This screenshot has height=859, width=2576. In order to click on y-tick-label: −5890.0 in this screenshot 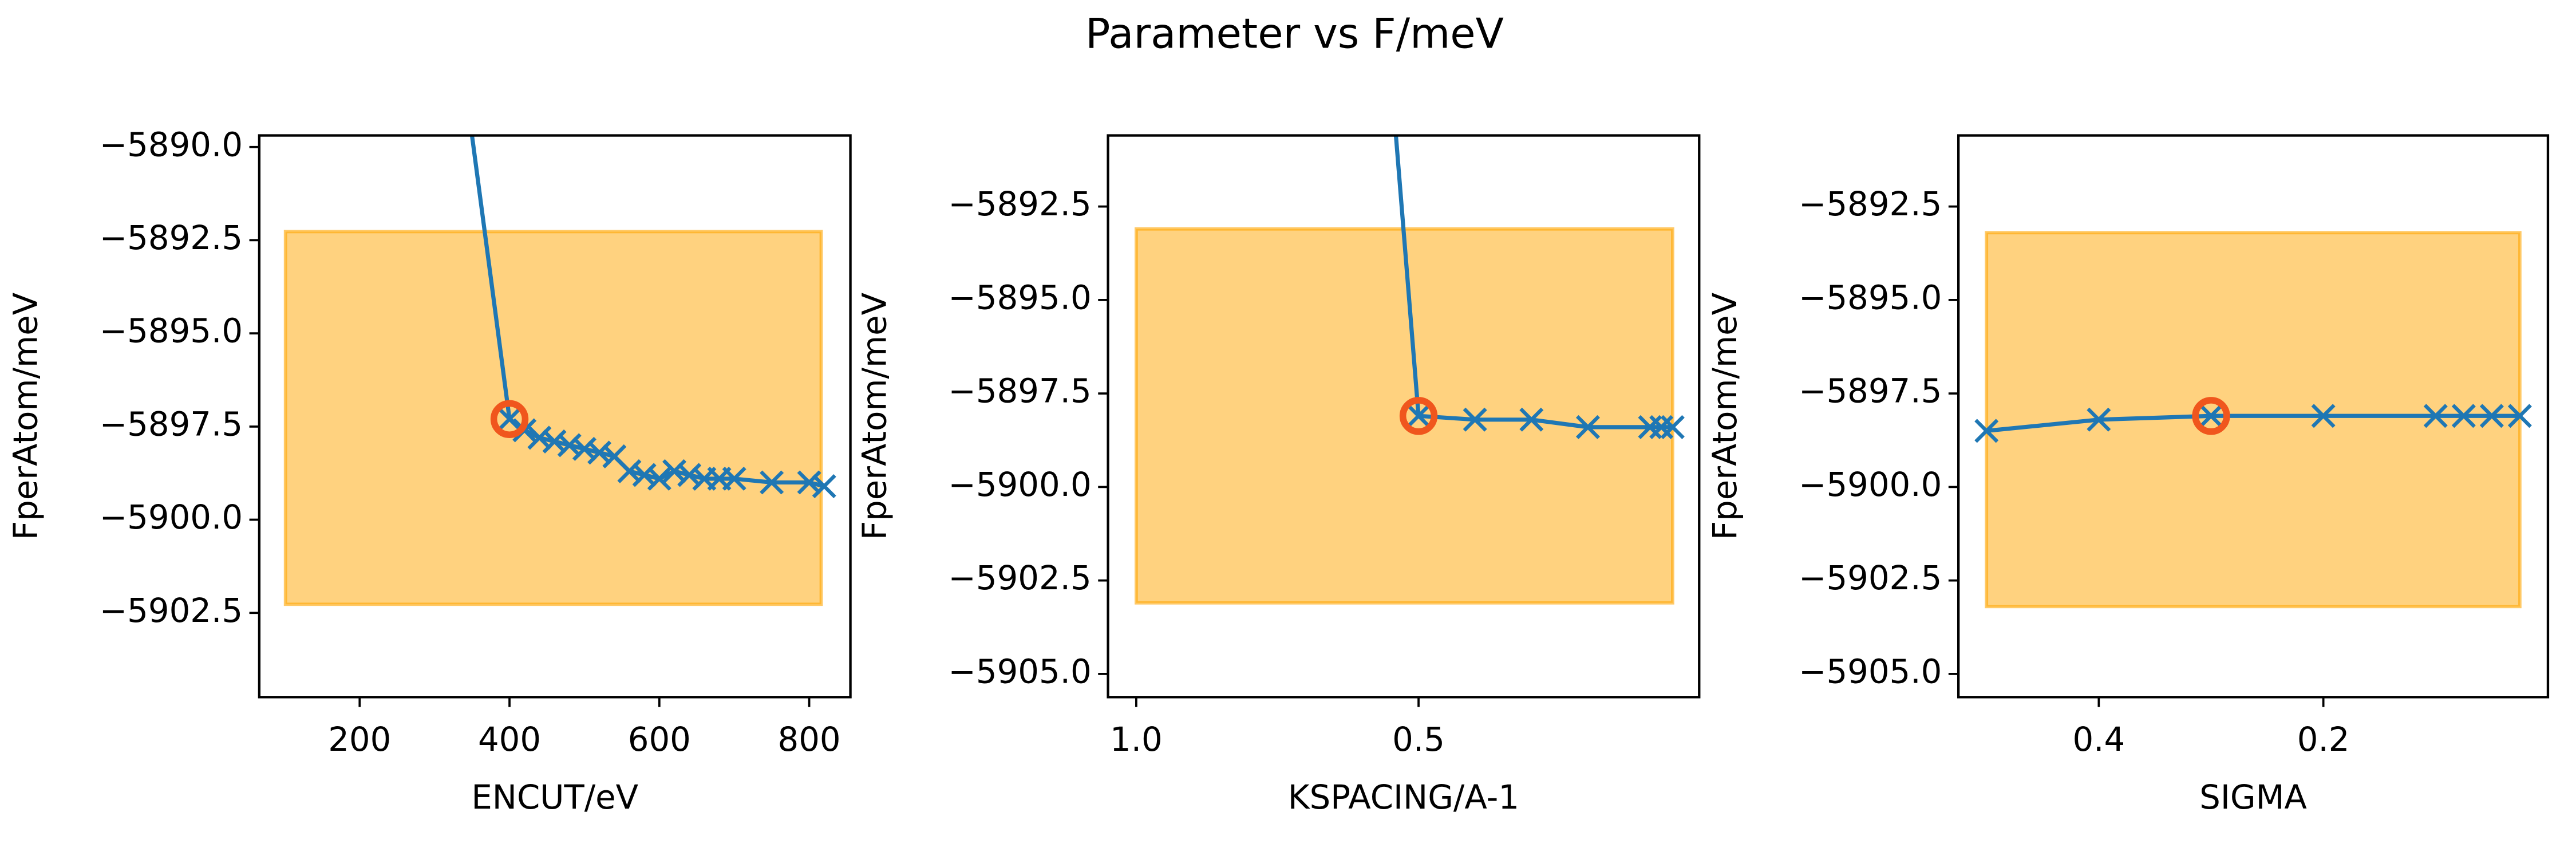, I will do `click(171, 144)`.